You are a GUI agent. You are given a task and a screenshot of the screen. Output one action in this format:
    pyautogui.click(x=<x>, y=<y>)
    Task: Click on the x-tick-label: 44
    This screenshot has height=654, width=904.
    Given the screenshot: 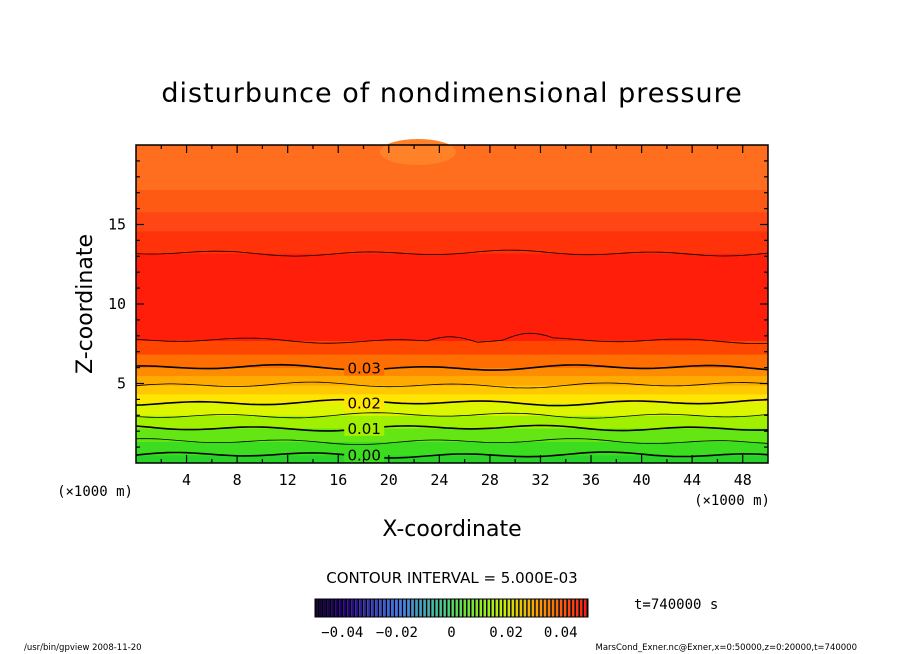 What is the action you would take?
    pyautogui.click(x=692, y=480)
    